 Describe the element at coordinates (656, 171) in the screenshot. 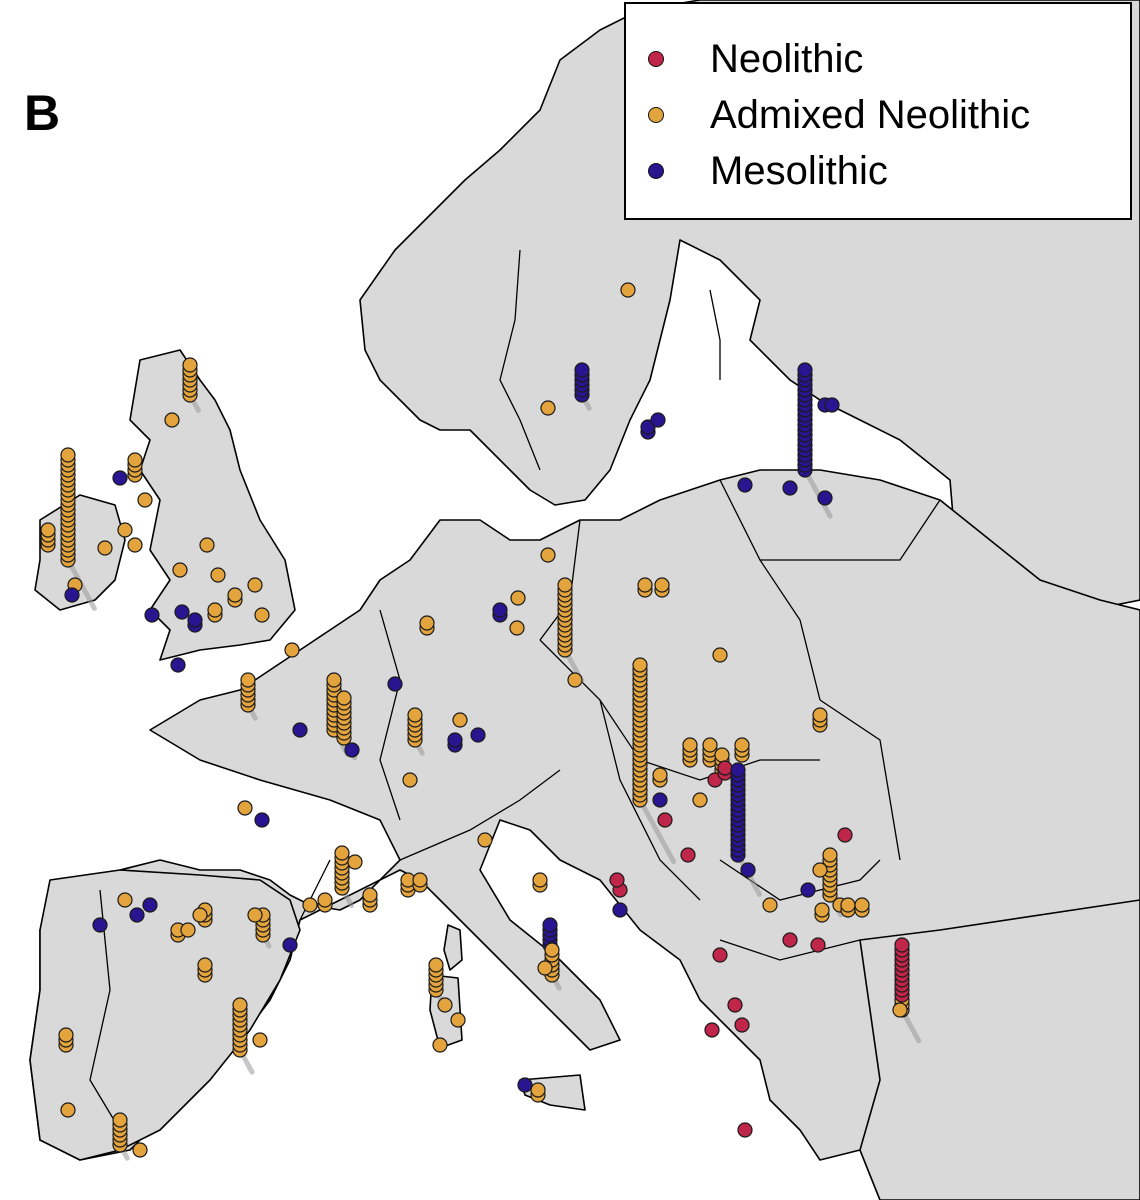

I see `legend-dot-mesolithic` at that location.